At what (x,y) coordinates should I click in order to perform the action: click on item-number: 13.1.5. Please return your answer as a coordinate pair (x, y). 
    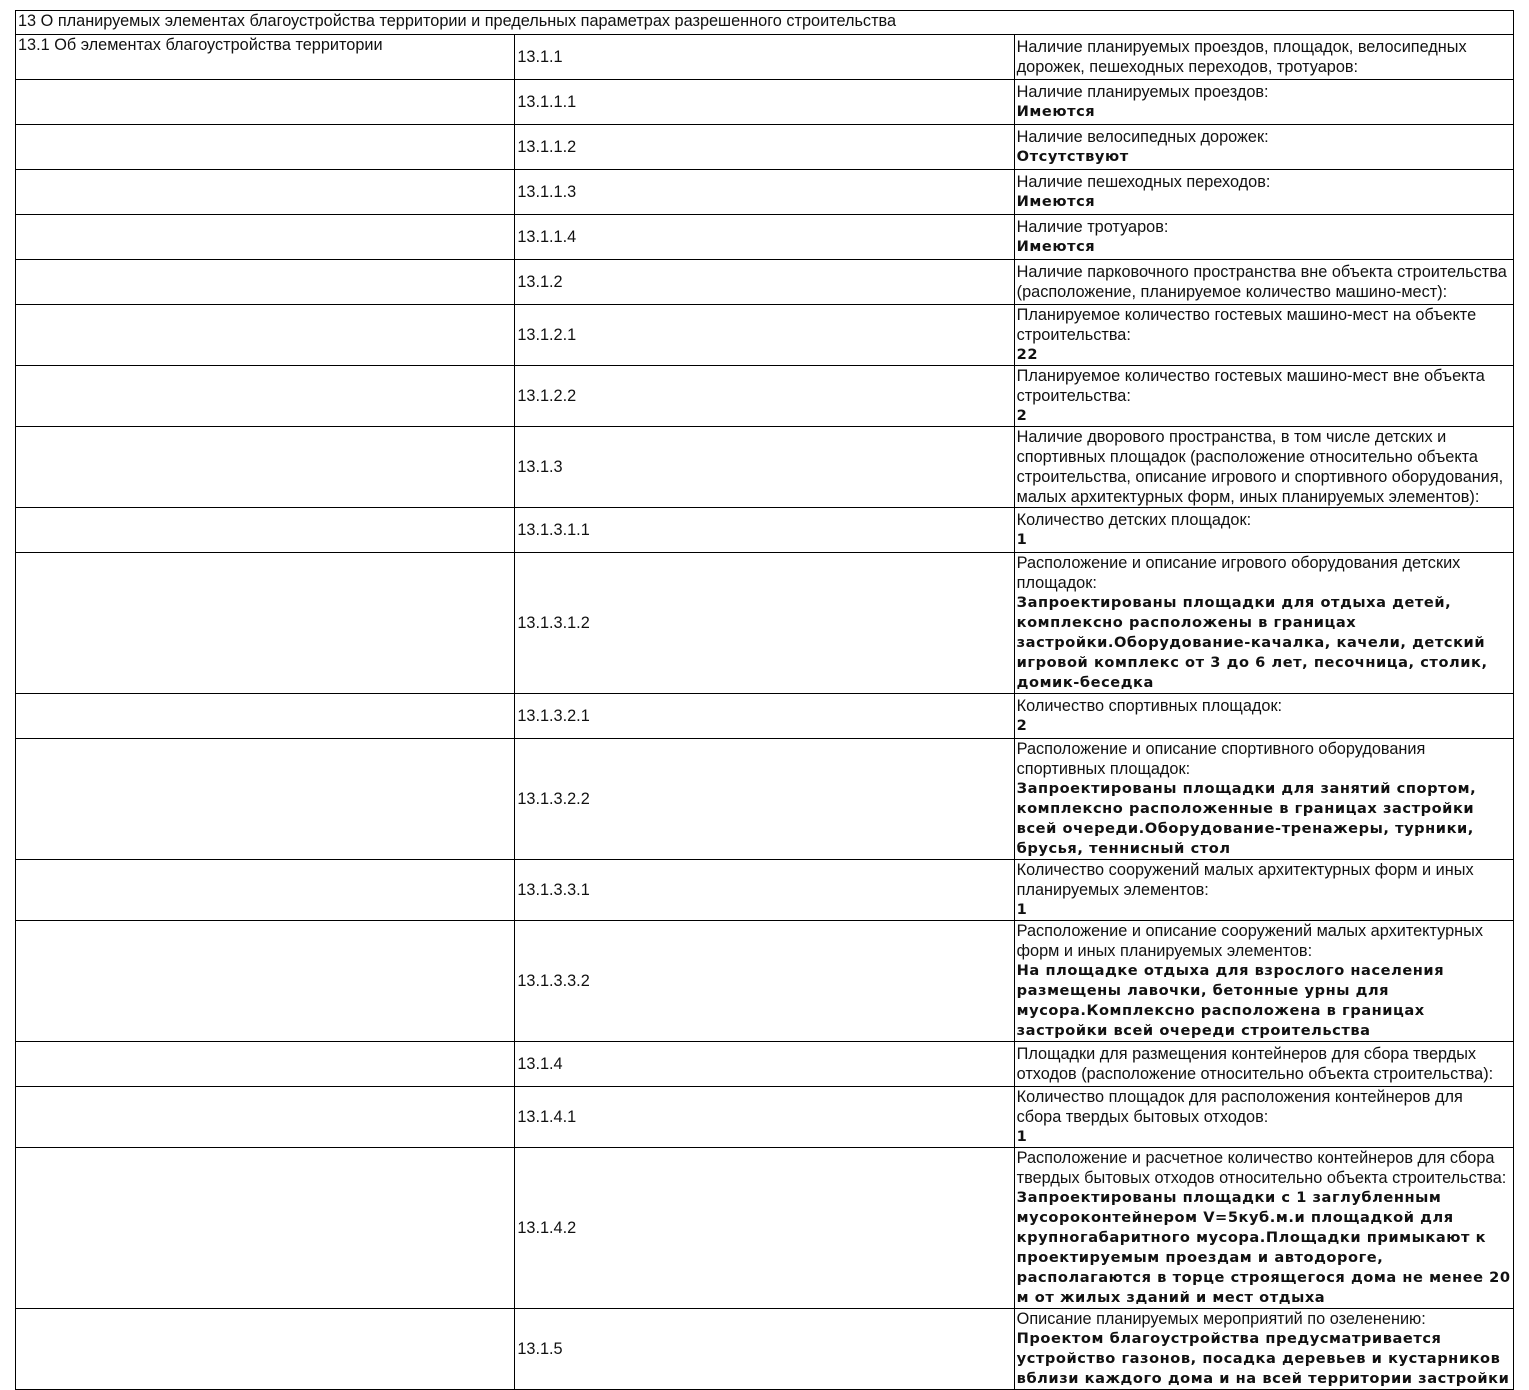
    Looking at the image, I should click on (764, 1349).